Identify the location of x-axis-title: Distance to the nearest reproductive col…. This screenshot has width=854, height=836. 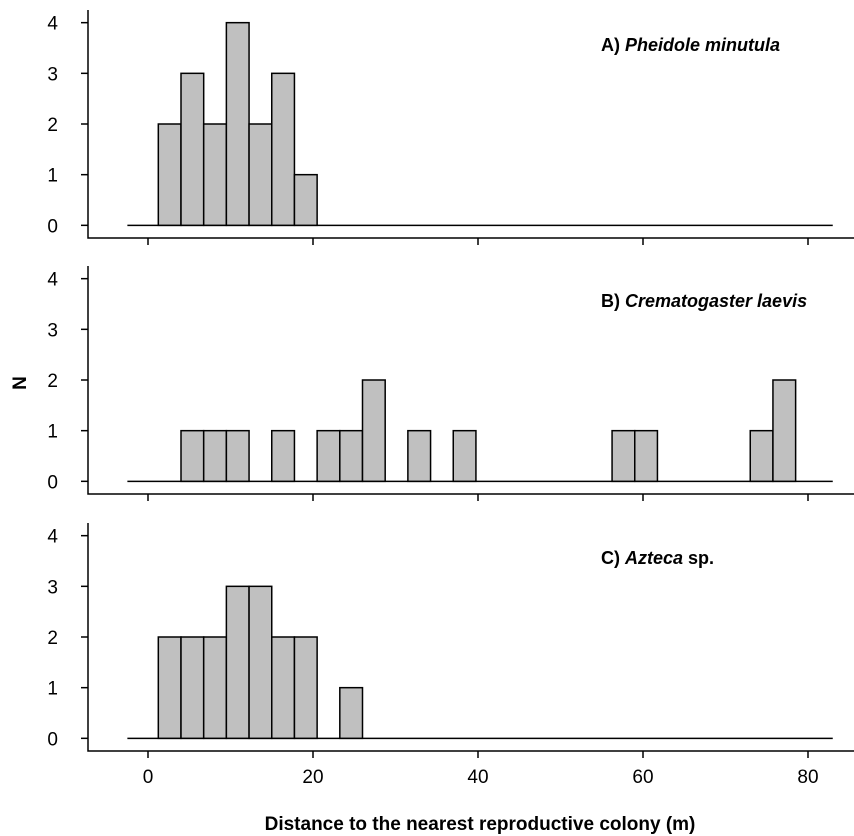
(480, 824).